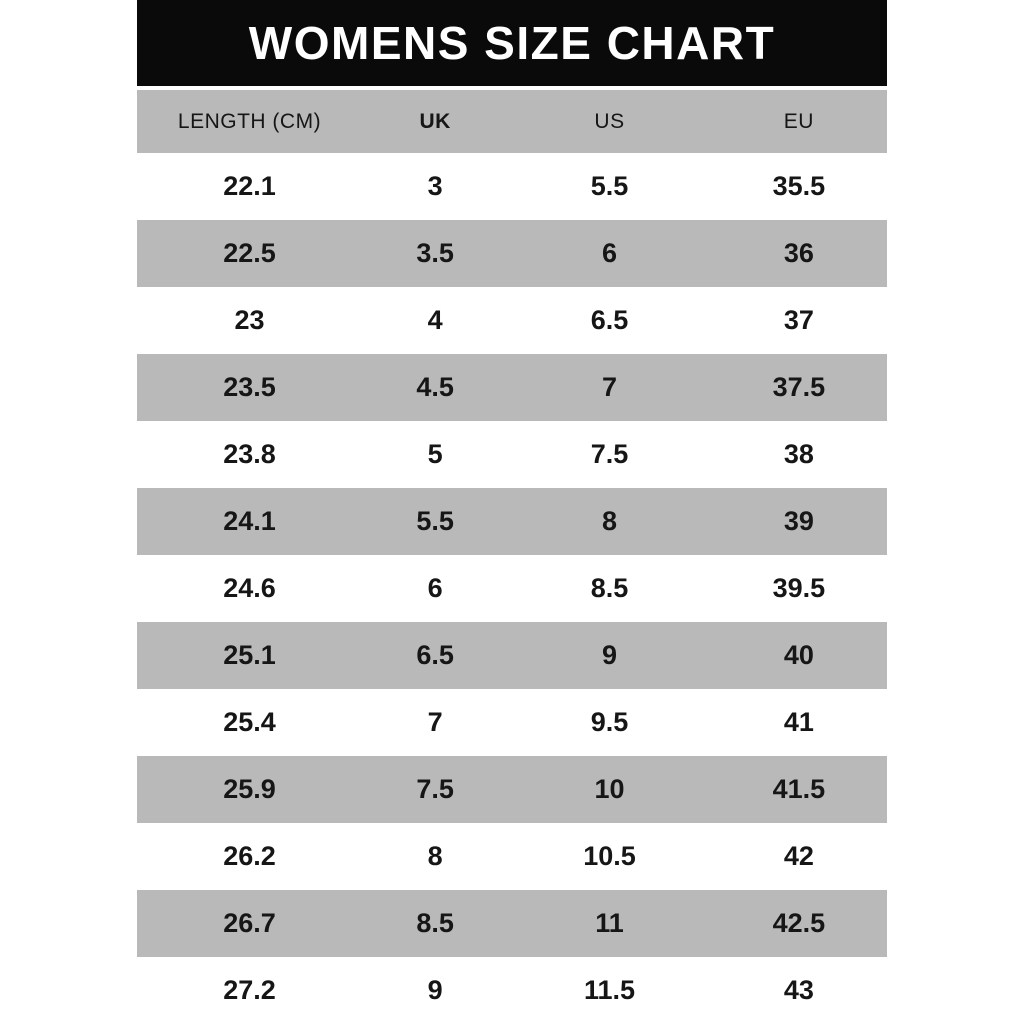 The width and height of the screenshot is (1024, 1024). I want to click on table-cell: 4.5, so click(435, 387).